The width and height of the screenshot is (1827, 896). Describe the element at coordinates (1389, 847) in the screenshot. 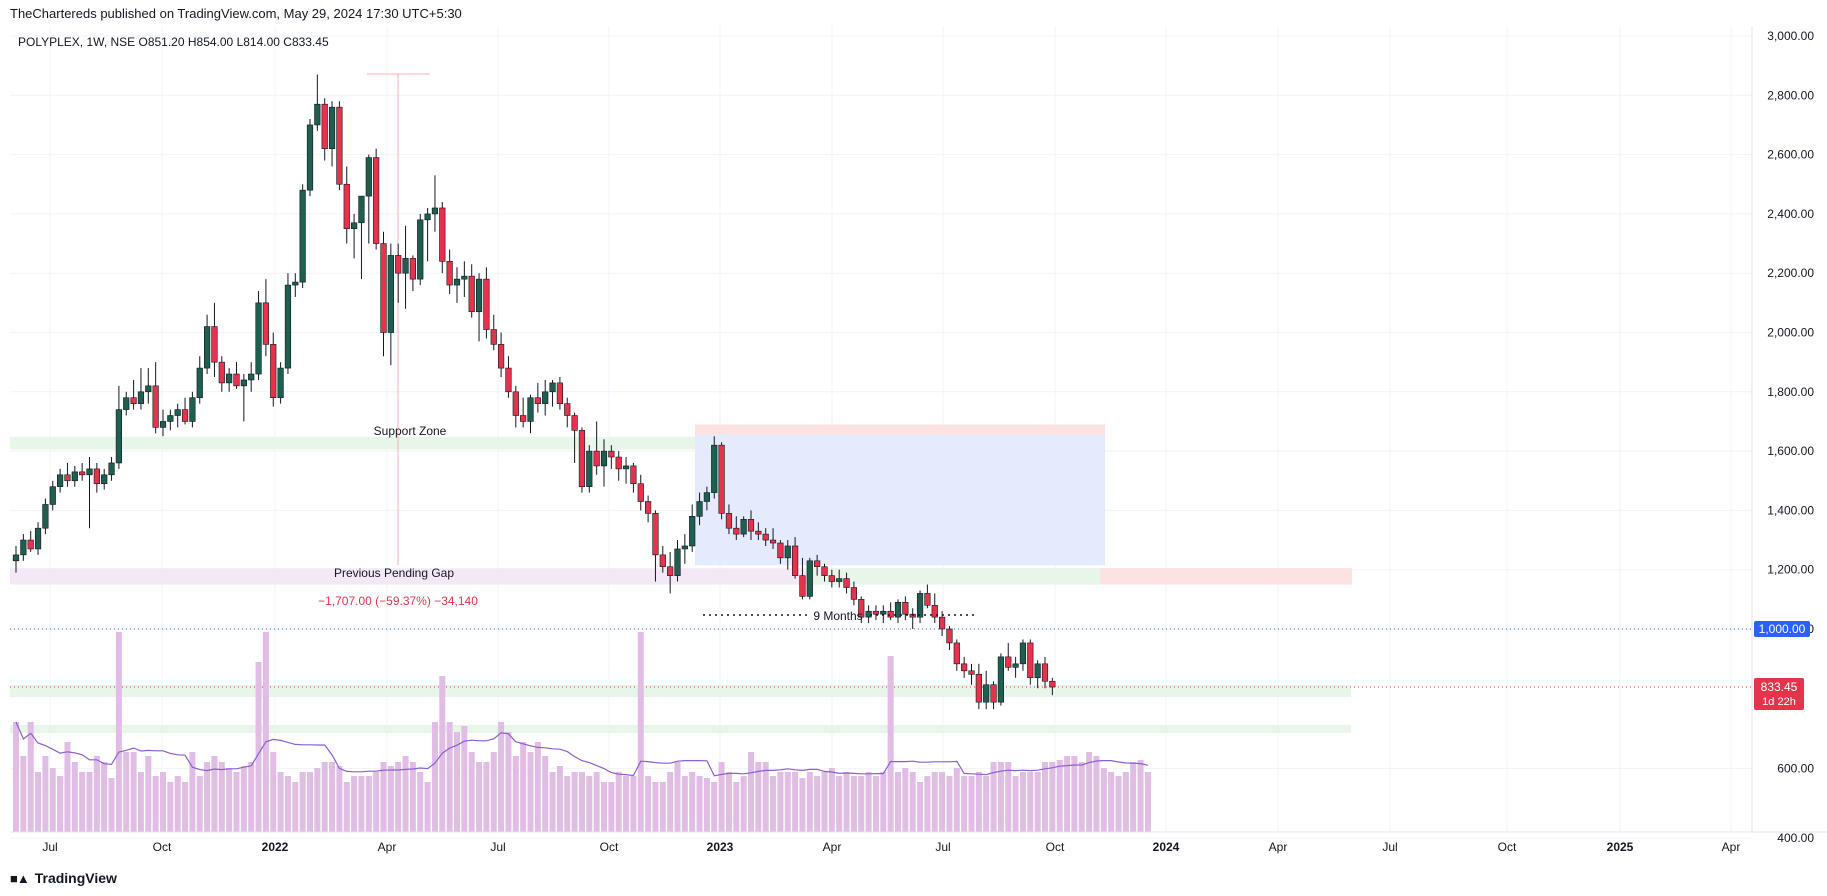

I see `time-tick-label: Jul` at that location.